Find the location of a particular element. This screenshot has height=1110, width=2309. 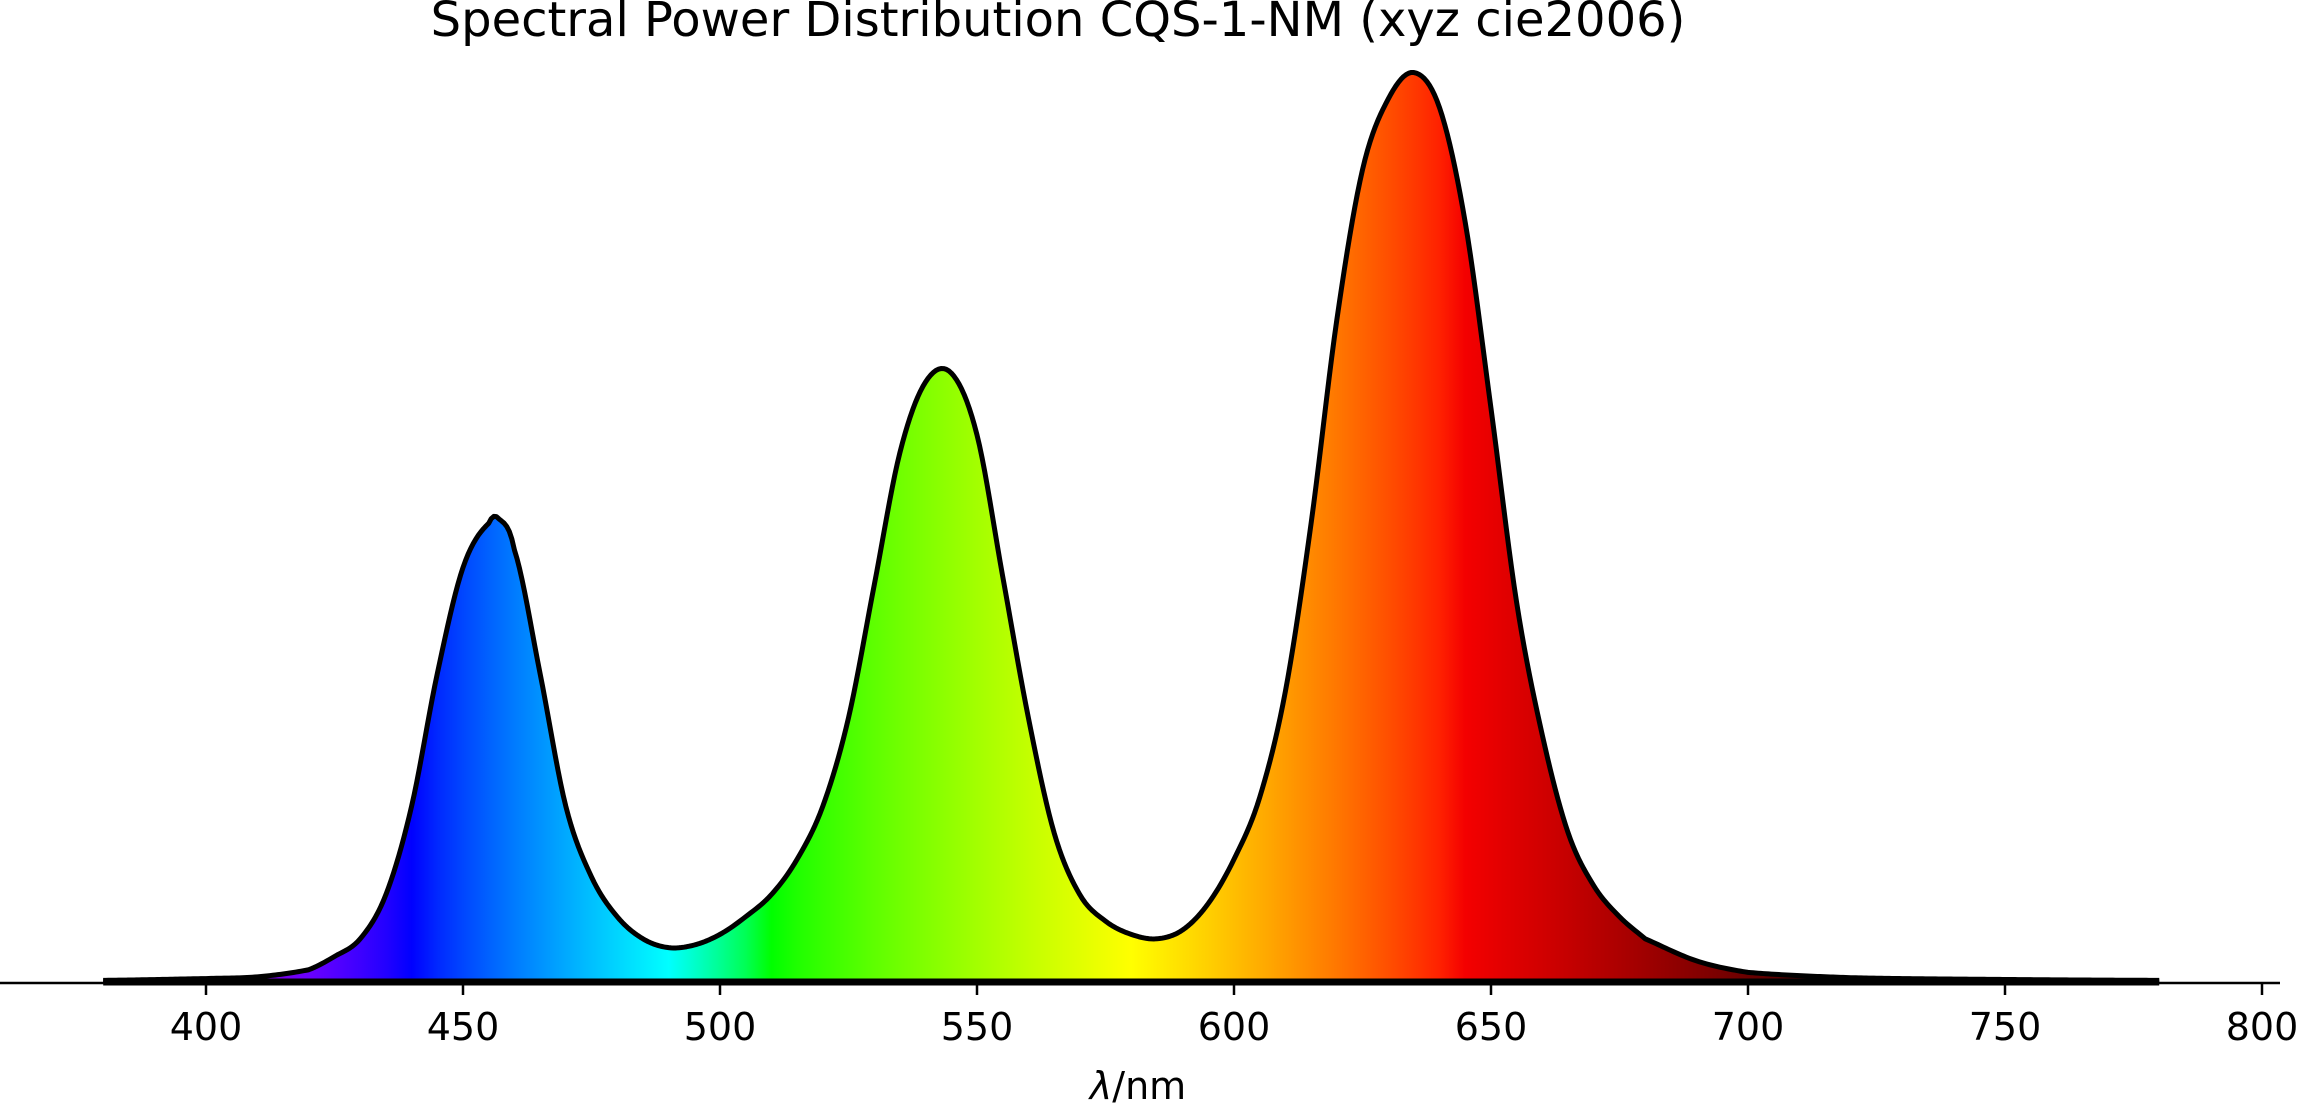

x-axis: 400 450 500 550 600 650 700 750 800 is located at coordinates (1149, 1015).